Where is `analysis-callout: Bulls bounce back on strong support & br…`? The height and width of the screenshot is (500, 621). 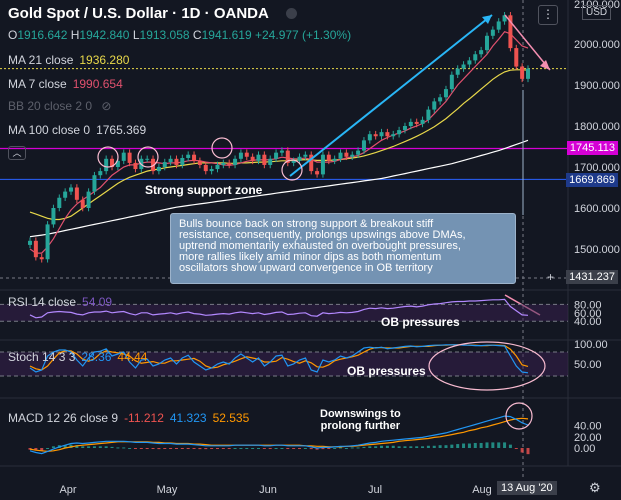
analysis-callout: Bulls bounce back on strong support & br… is located at coordinates (343, 248).